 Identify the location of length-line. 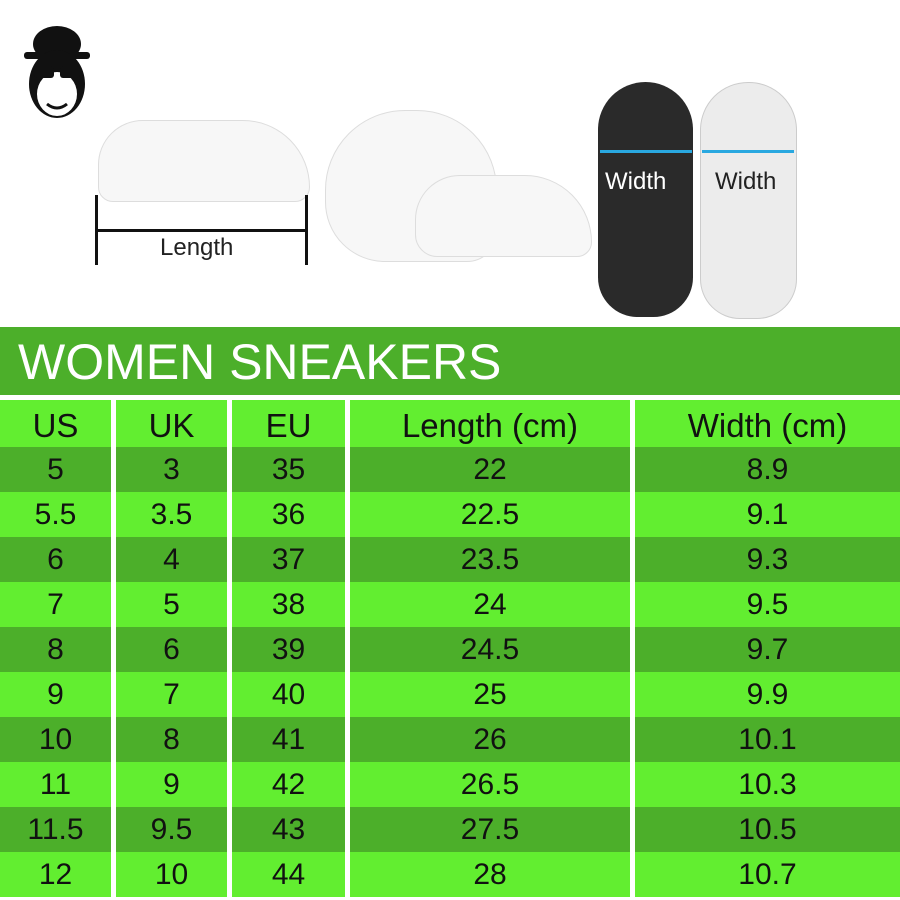
(201, 230).